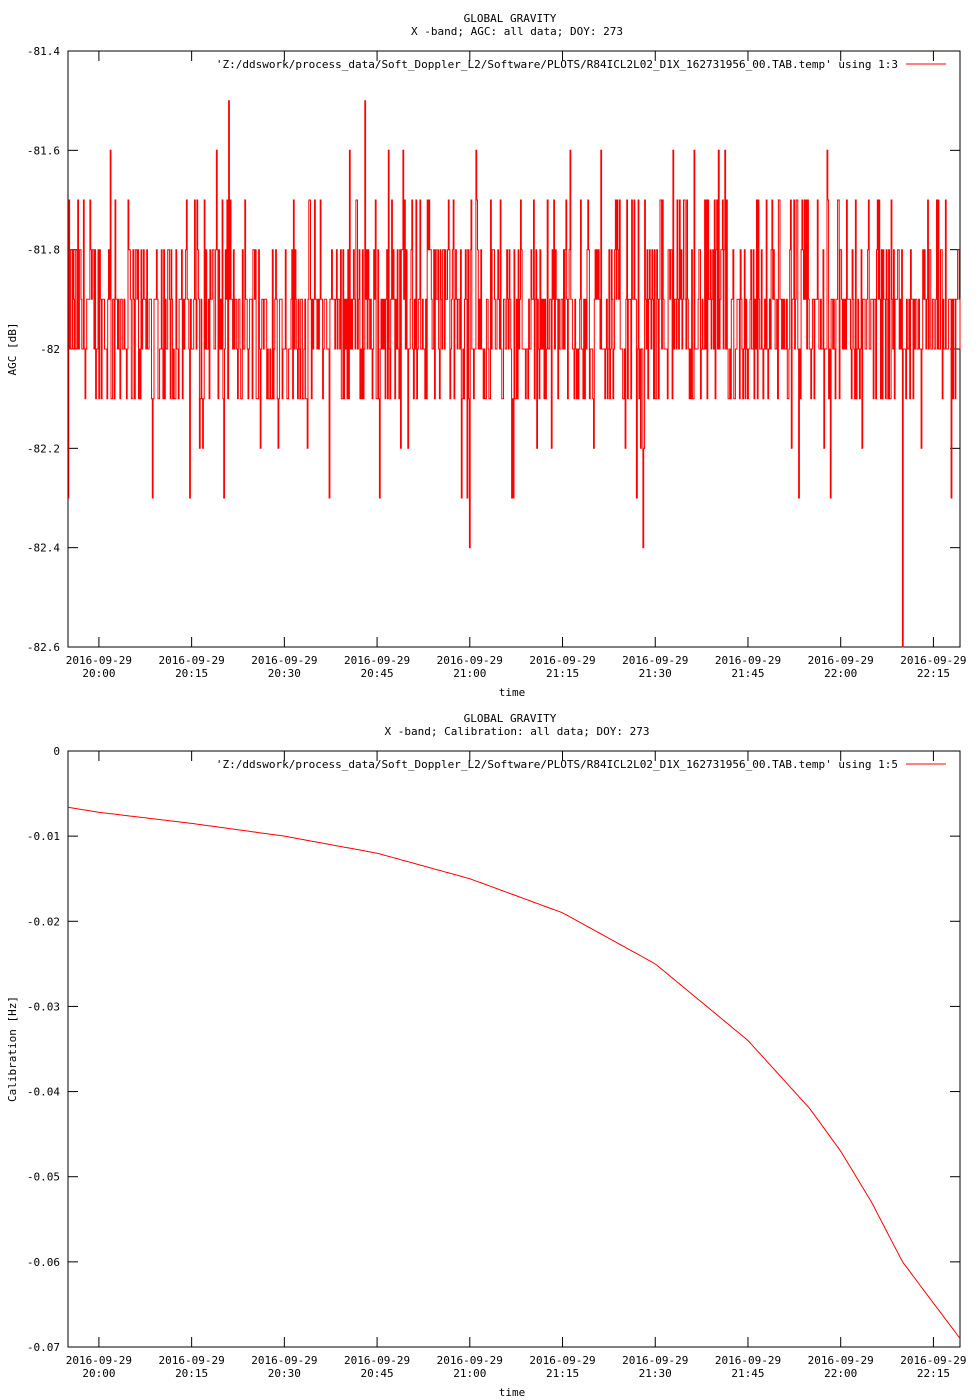 The image size is (980, 1400). Describe the element at coordinates (12, 349) in the screenshot. I see `y-axis-label: AGC [dB]` at that location.